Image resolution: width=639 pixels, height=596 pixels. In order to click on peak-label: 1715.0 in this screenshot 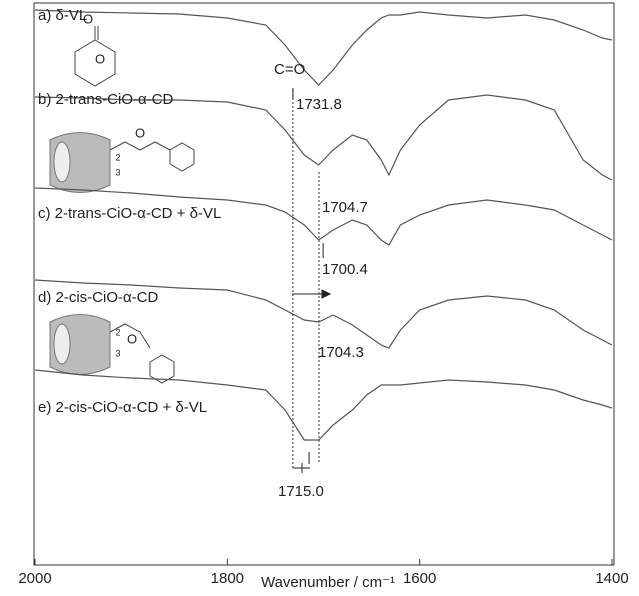, I will do `click(301, 491)`.